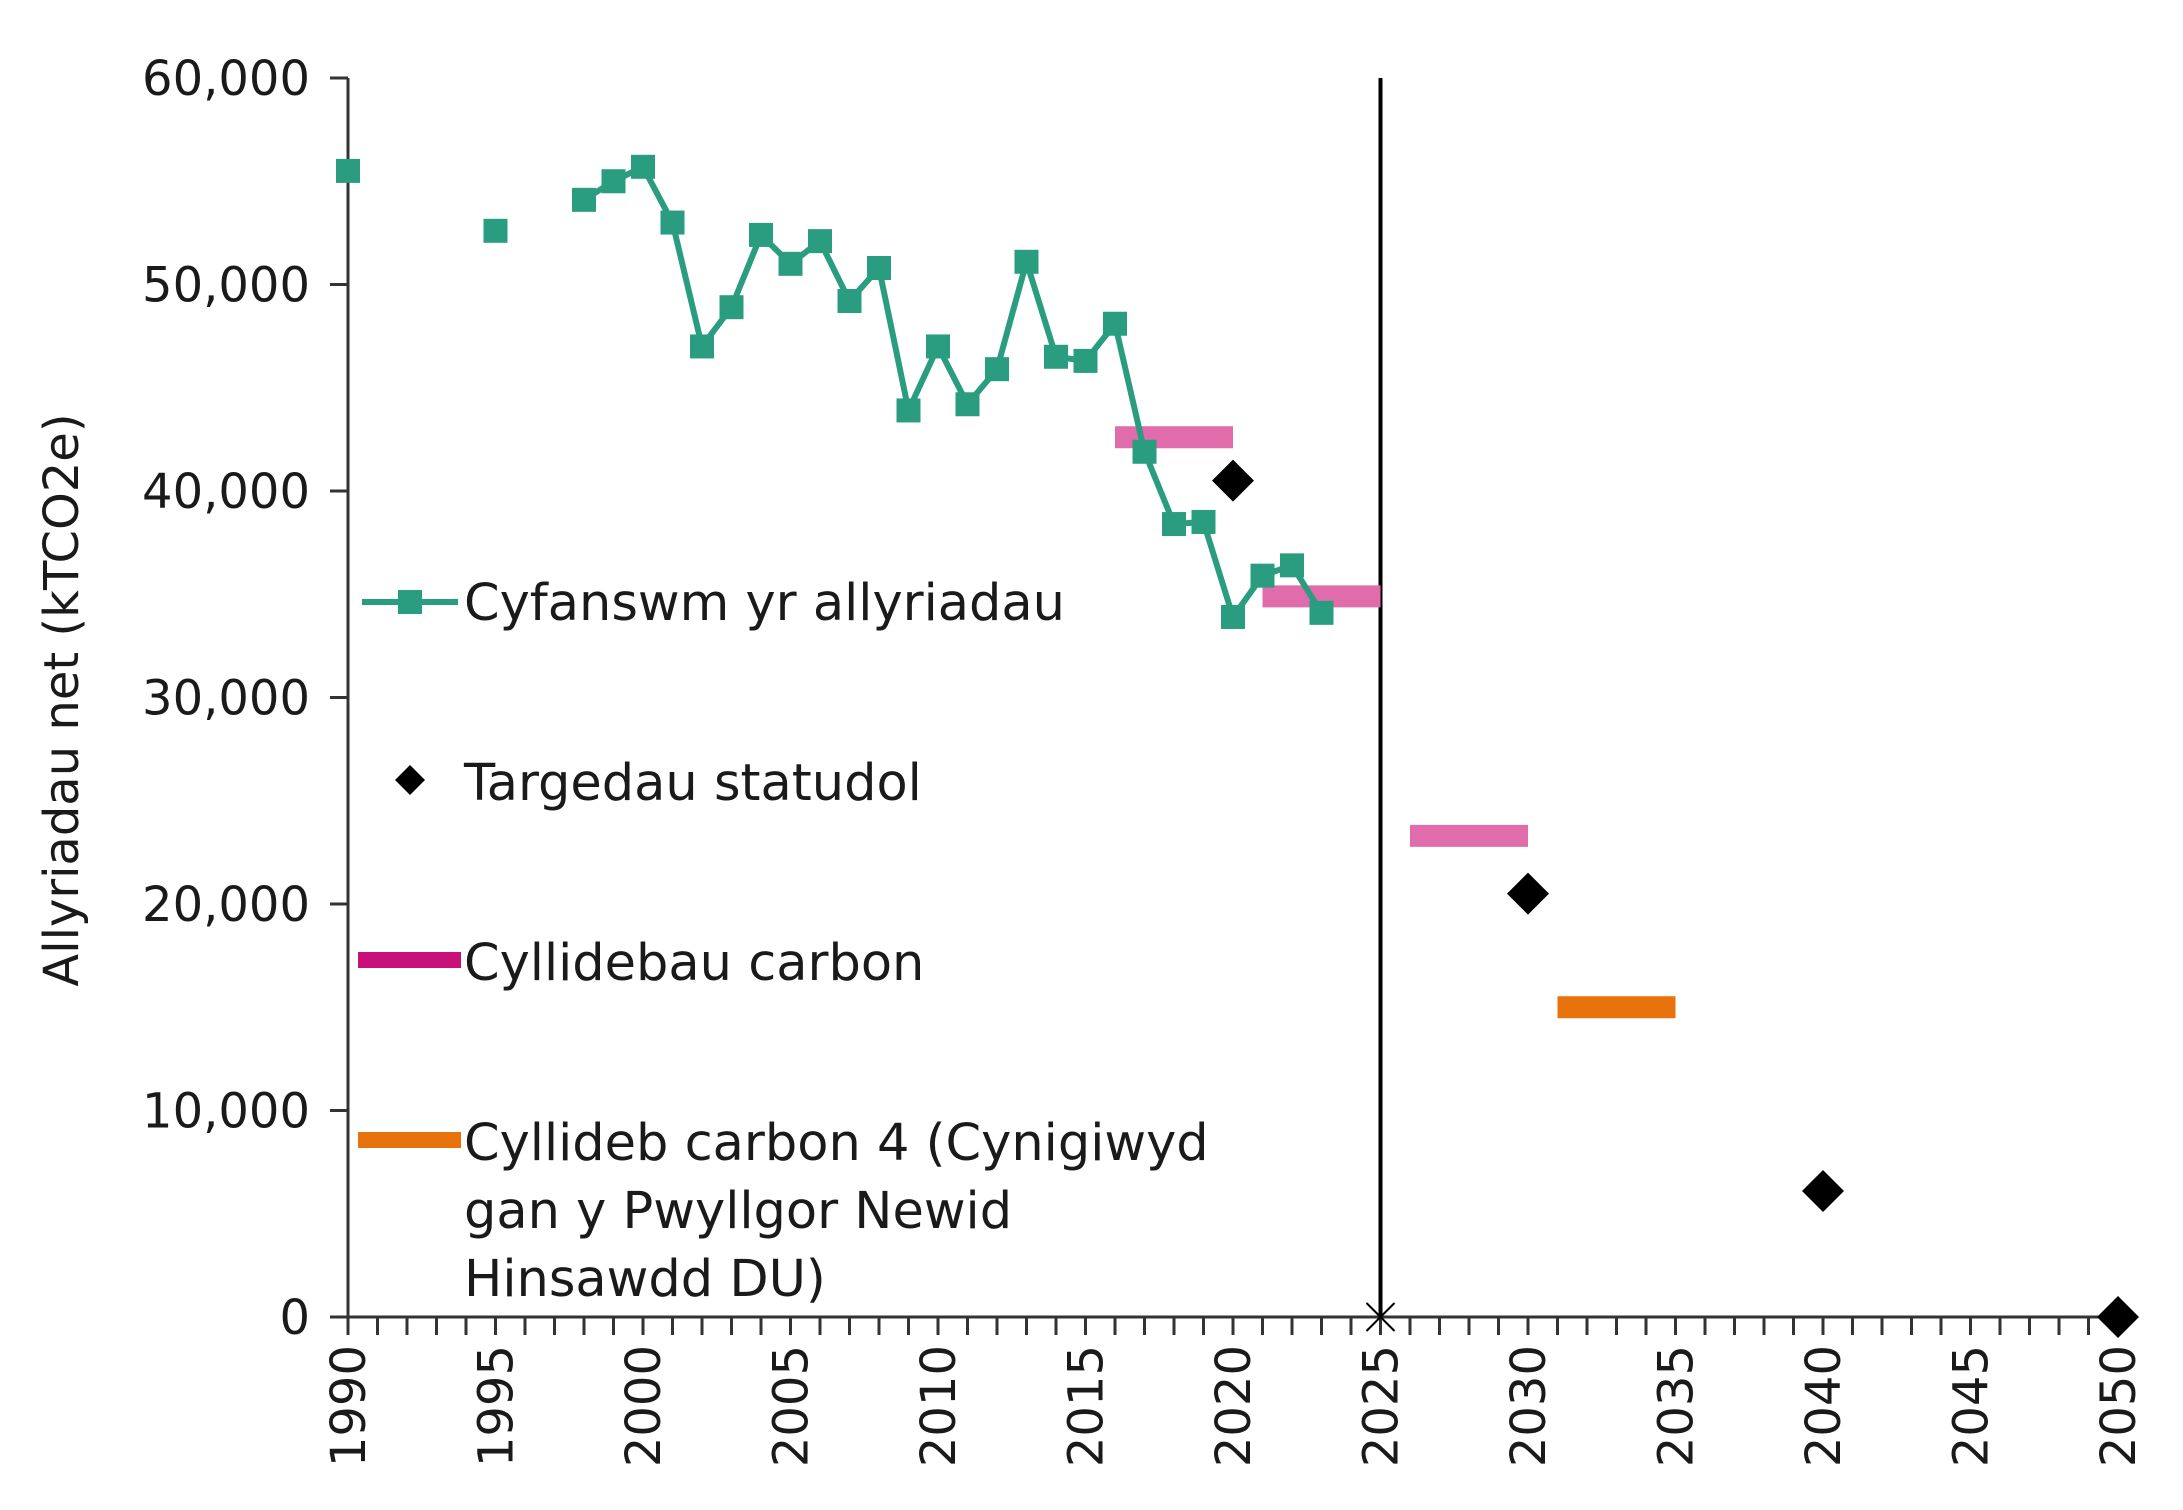 The image size is (2183, 1510). Describe the element at coordinates (1529, 1406) in the screenshot. I see `x-tick-label: 2030` at that location.